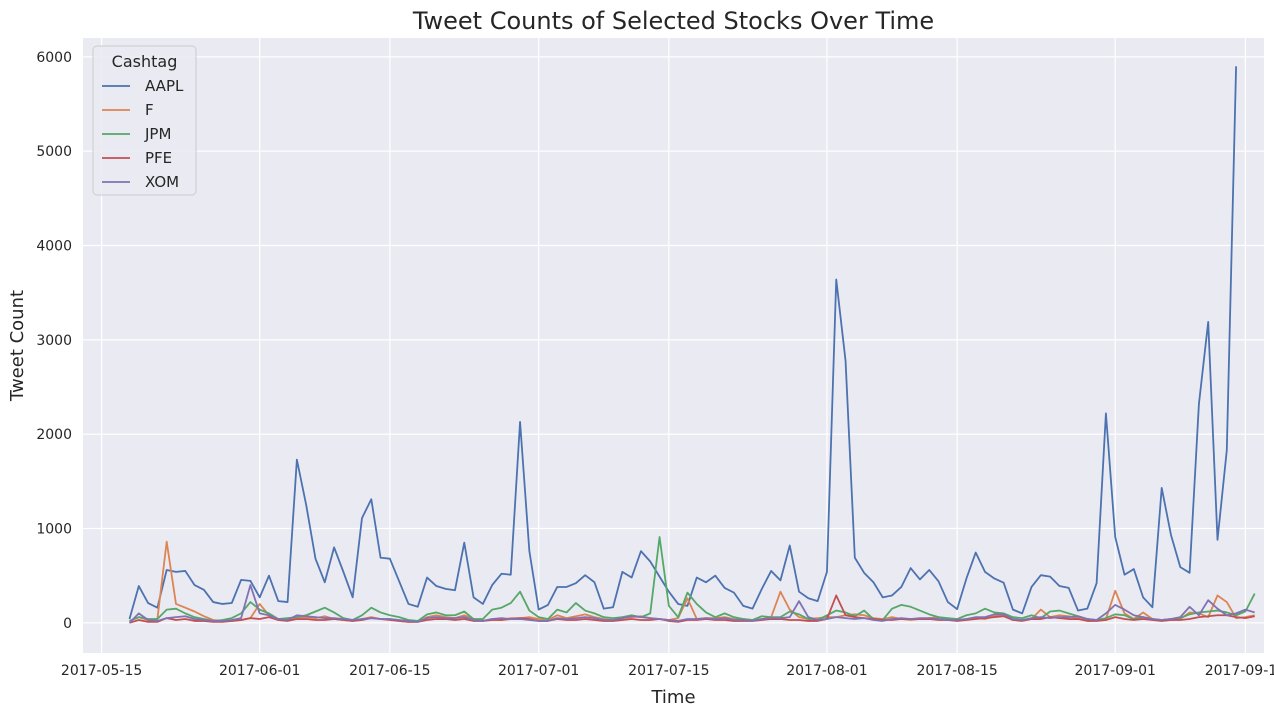  What do you see at coordinates (158, 158) in the screenshot?
I see `legend-label-pfe: PFE` at bounding box center [158, 158].